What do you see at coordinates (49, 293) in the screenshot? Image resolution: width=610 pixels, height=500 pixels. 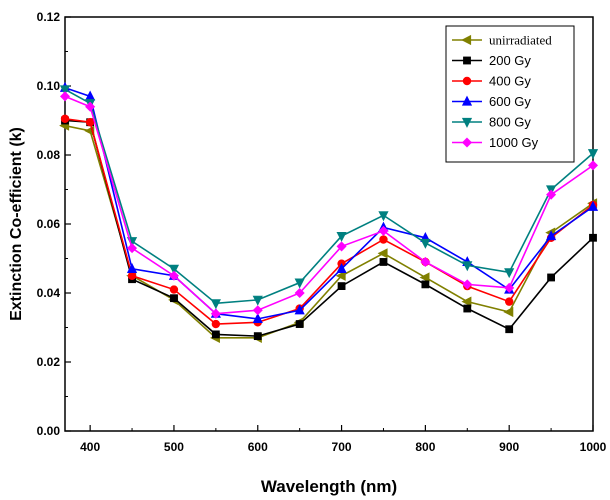 I see `y-tick-label: 0.04` at bounding box center [49, 293].